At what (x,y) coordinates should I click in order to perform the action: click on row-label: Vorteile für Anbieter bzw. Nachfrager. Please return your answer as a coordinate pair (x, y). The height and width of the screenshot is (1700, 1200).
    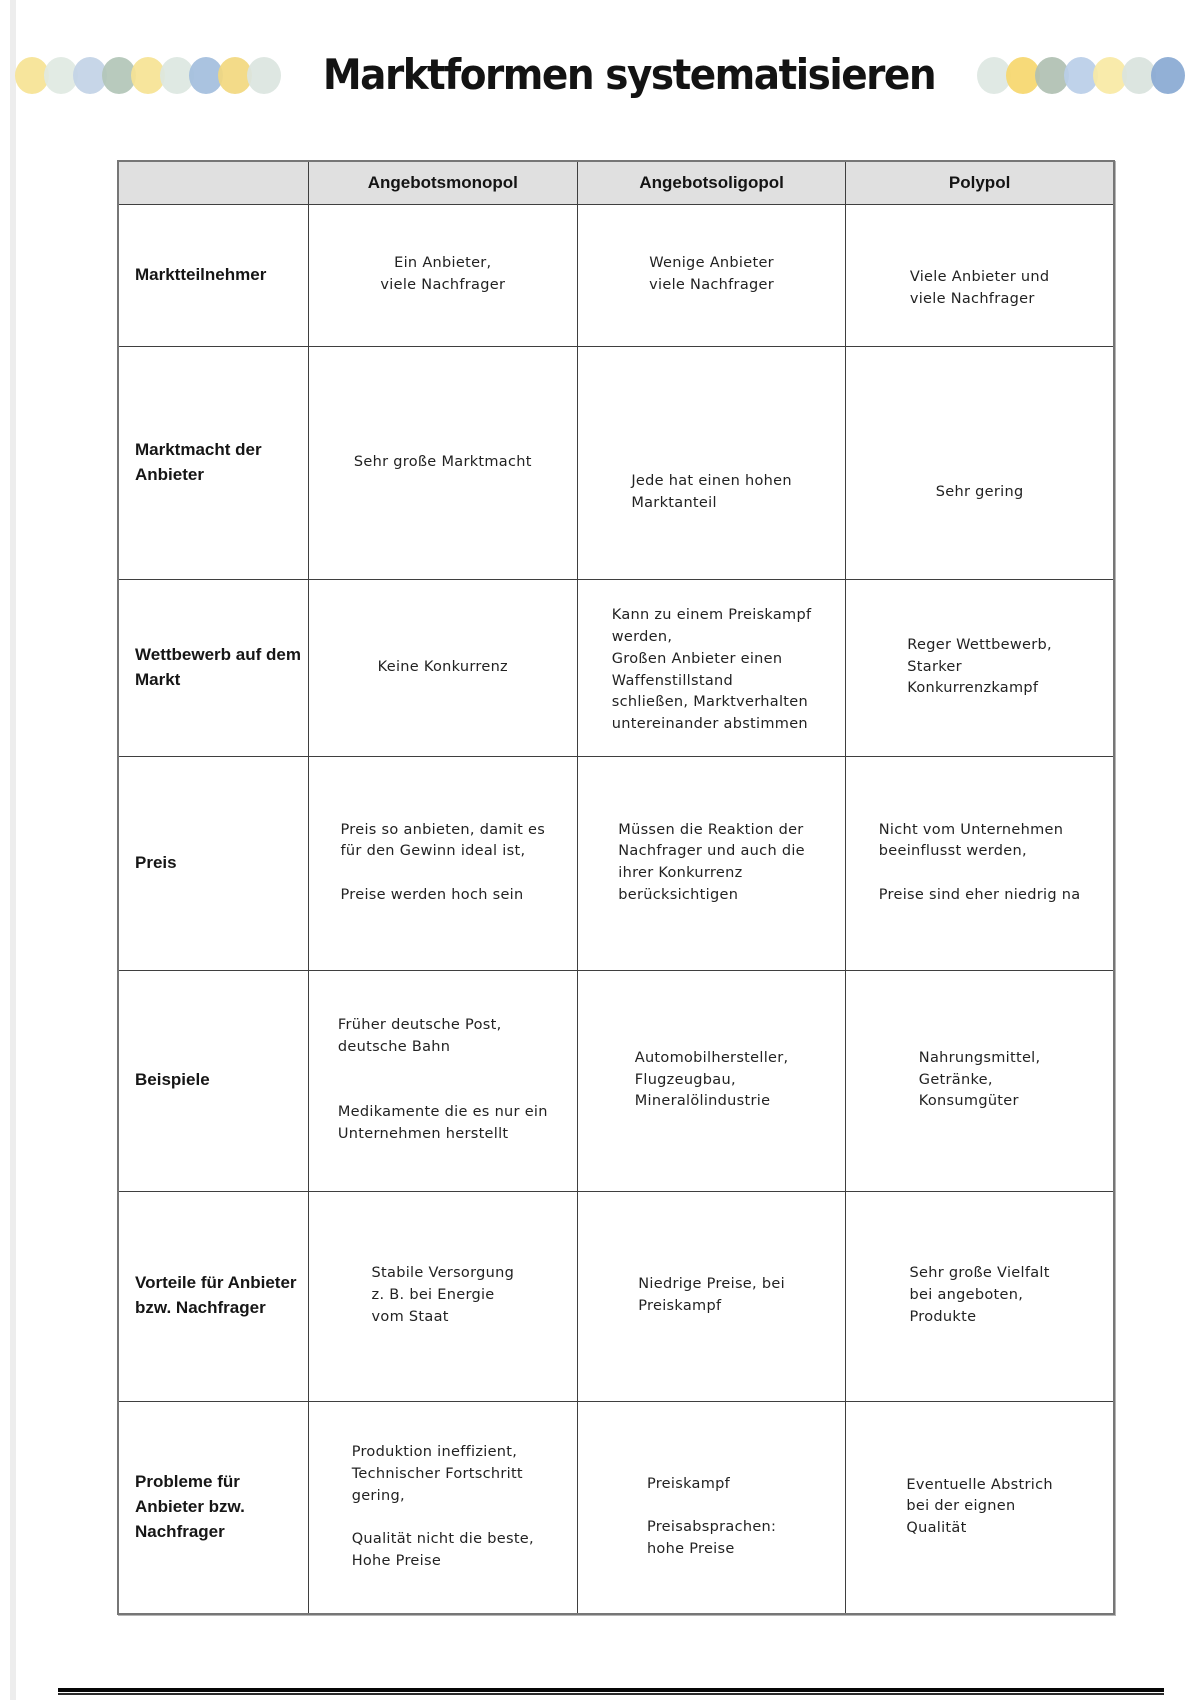
    Looking at the image, I should click on (213, 1296).